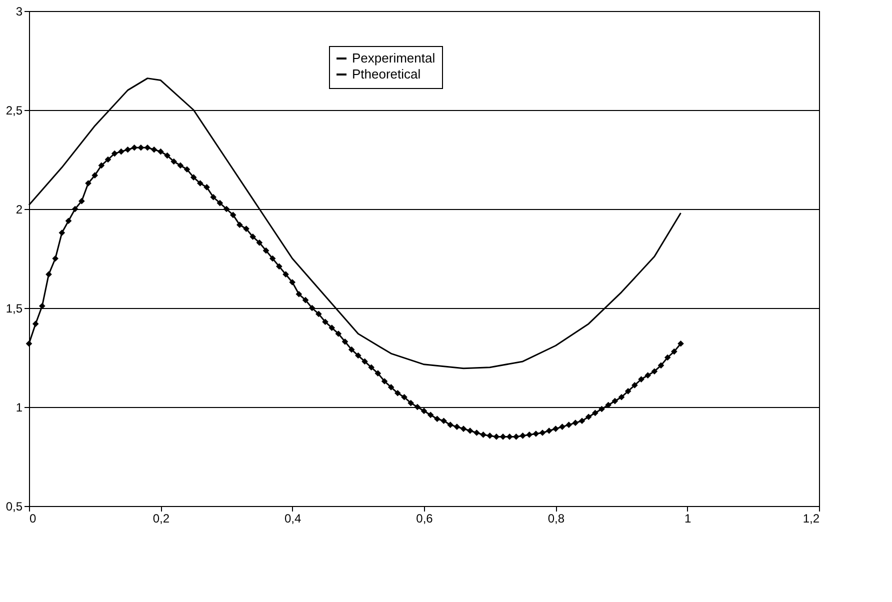  What do you see at coordinates (386, 74) in the screenshot?
I see `legend-label: Ptheoretical` at bounding box center [386, 74].